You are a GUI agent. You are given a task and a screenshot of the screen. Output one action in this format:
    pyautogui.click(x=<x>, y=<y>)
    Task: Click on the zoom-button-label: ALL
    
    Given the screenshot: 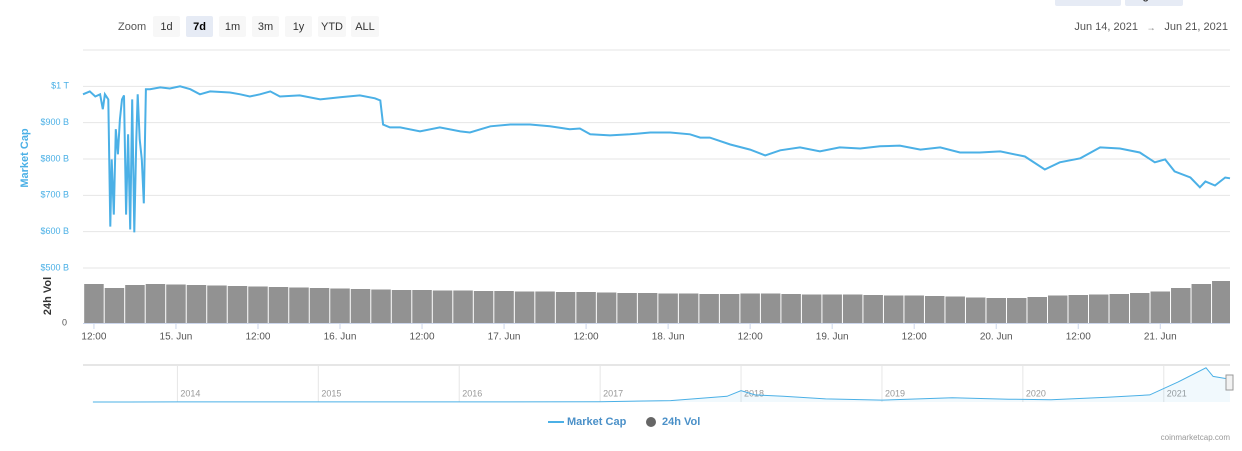 What is the action you would take?
    pyautogui.click(x=365, y=27)
    